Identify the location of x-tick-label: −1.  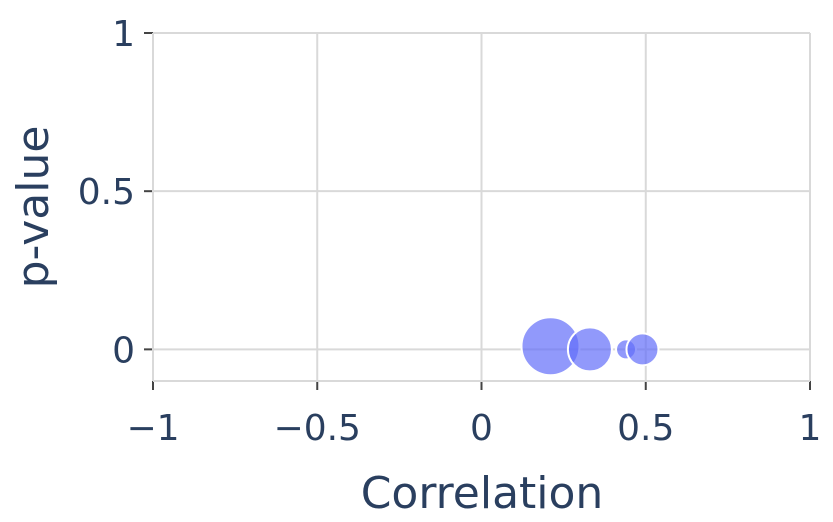
(152, 428).